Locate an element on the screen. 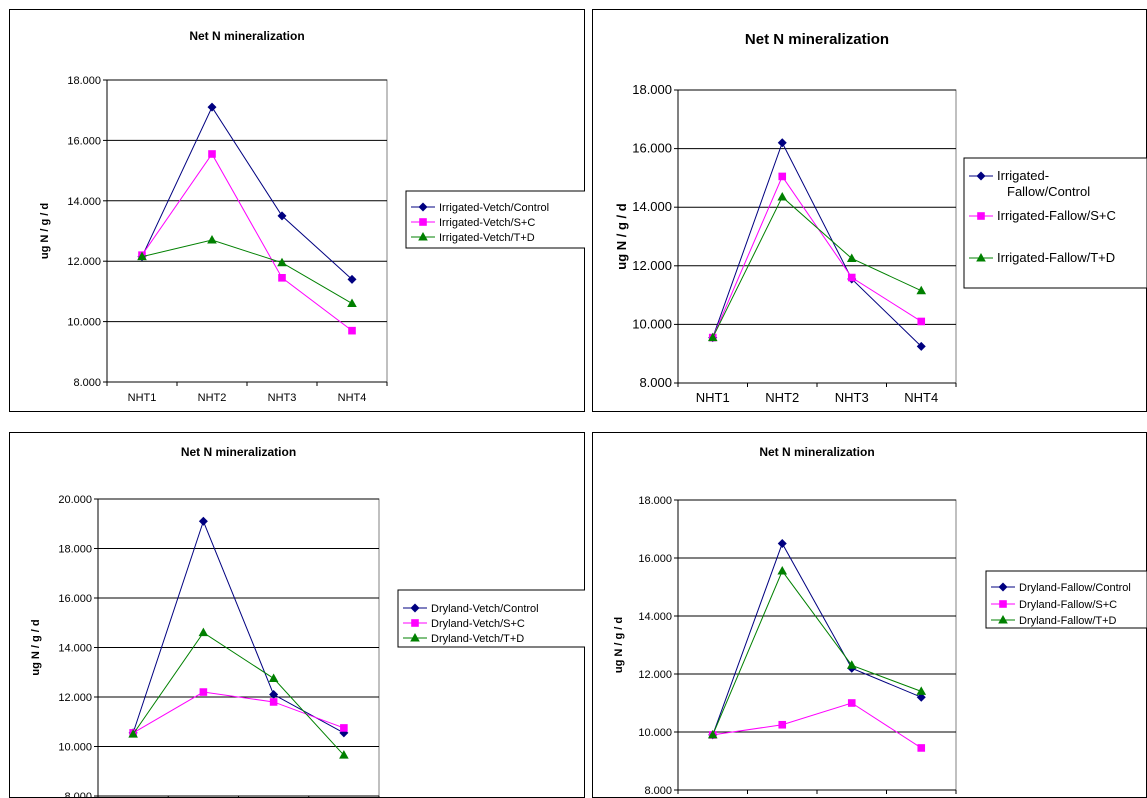 This screenshot has height=798, width=1147. legend-entry-line: Fallow/Control is located at coordinates (1048, 191).